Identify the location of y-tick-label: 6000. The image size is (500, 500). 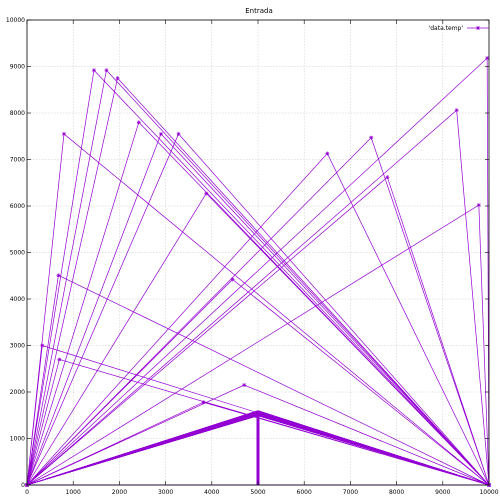
(17, 206).